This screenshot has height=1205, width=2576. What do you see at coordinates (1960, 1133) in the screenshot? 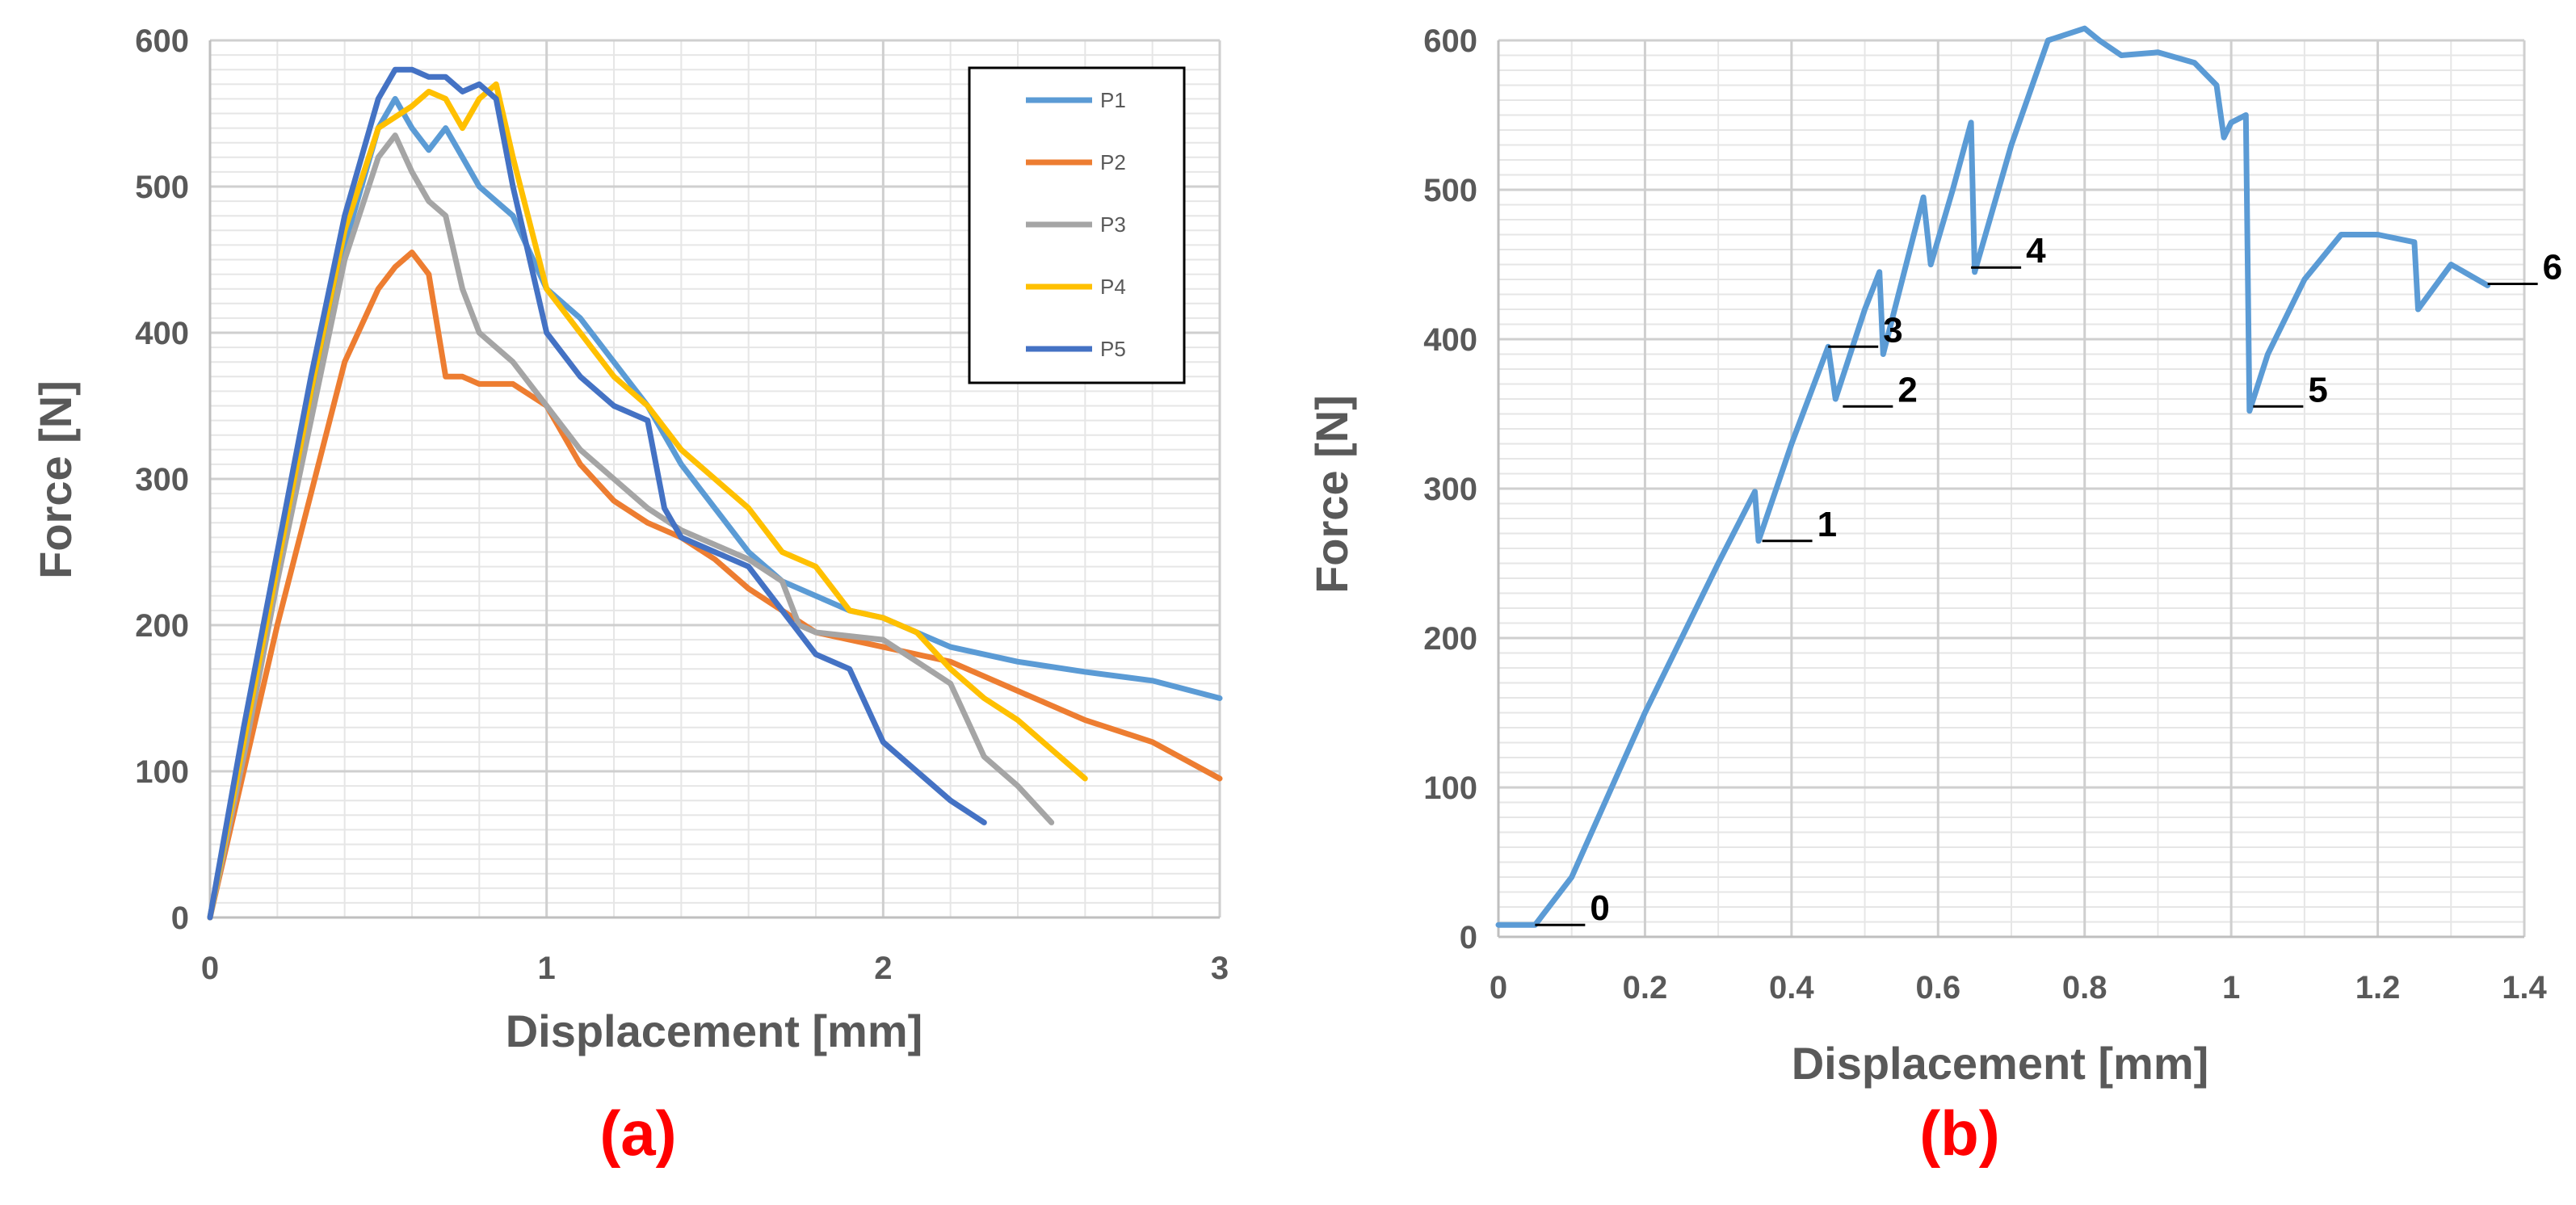
I see `chart-b-panel-label: (b)` at bounding box center [1960, 1133].